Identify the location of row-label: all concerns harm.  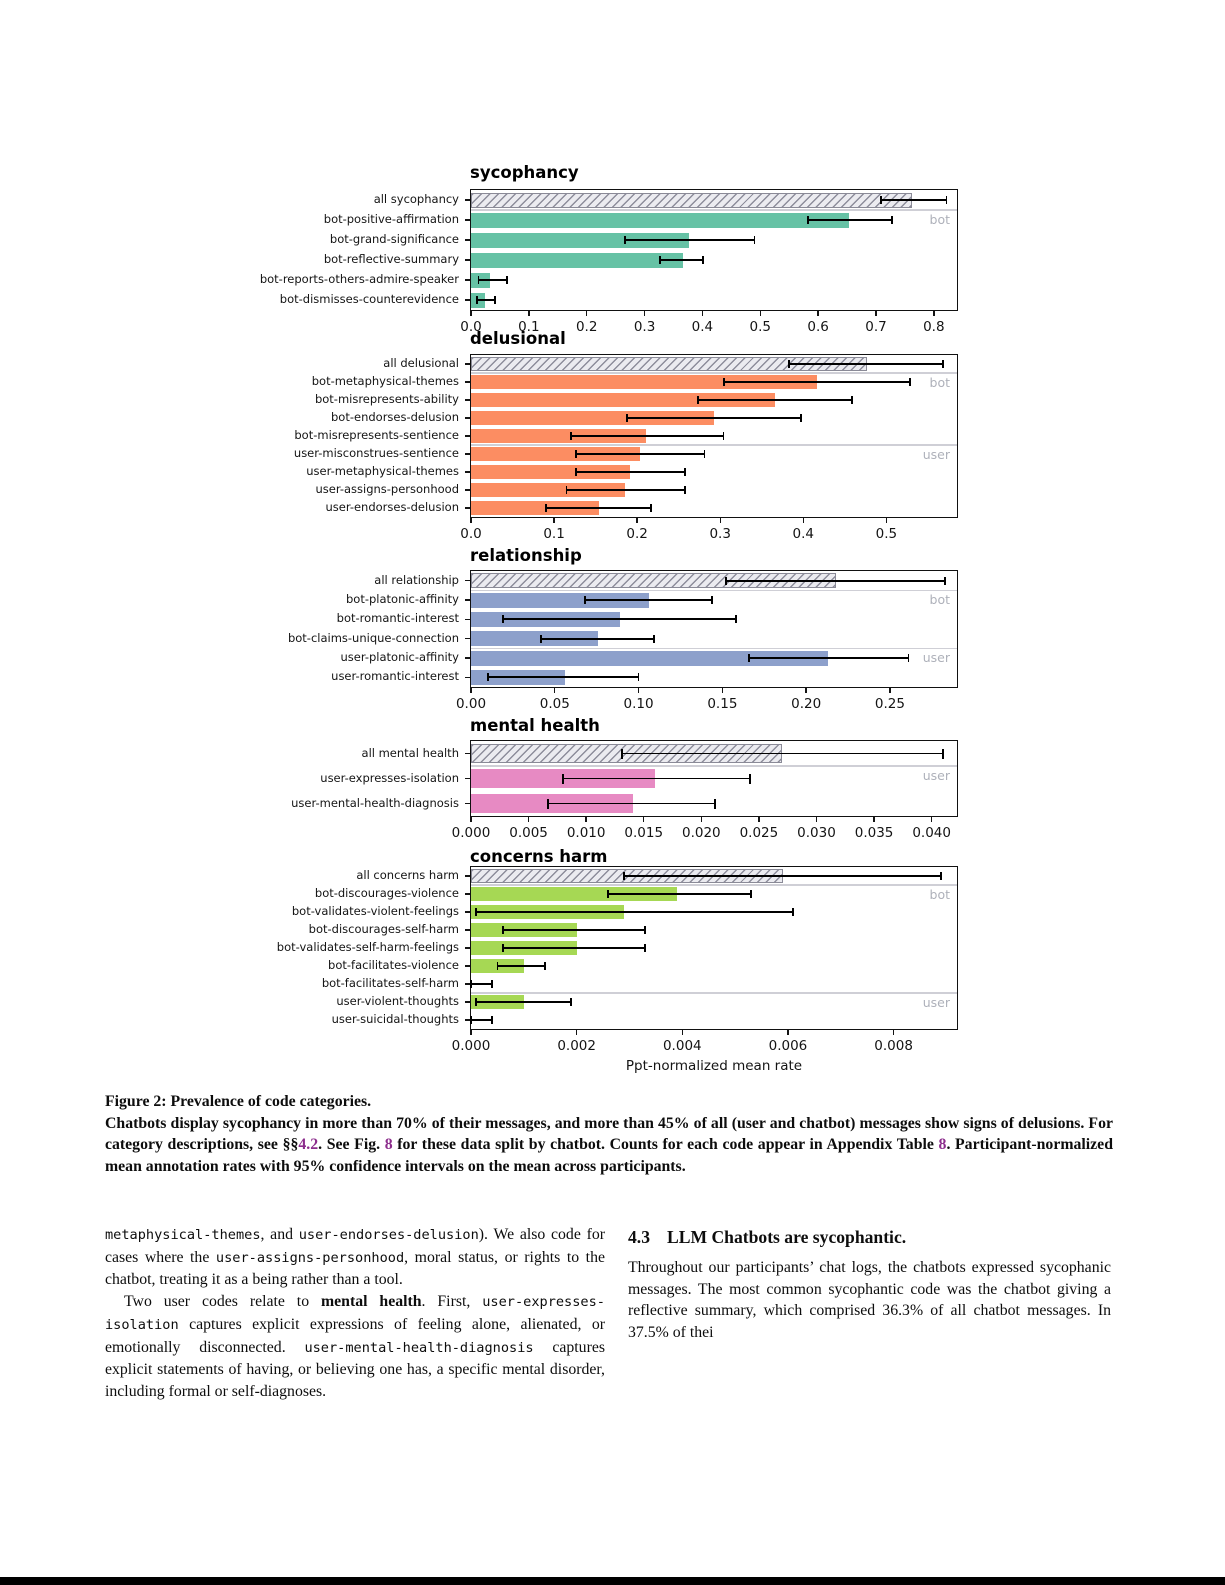
(407, 875).